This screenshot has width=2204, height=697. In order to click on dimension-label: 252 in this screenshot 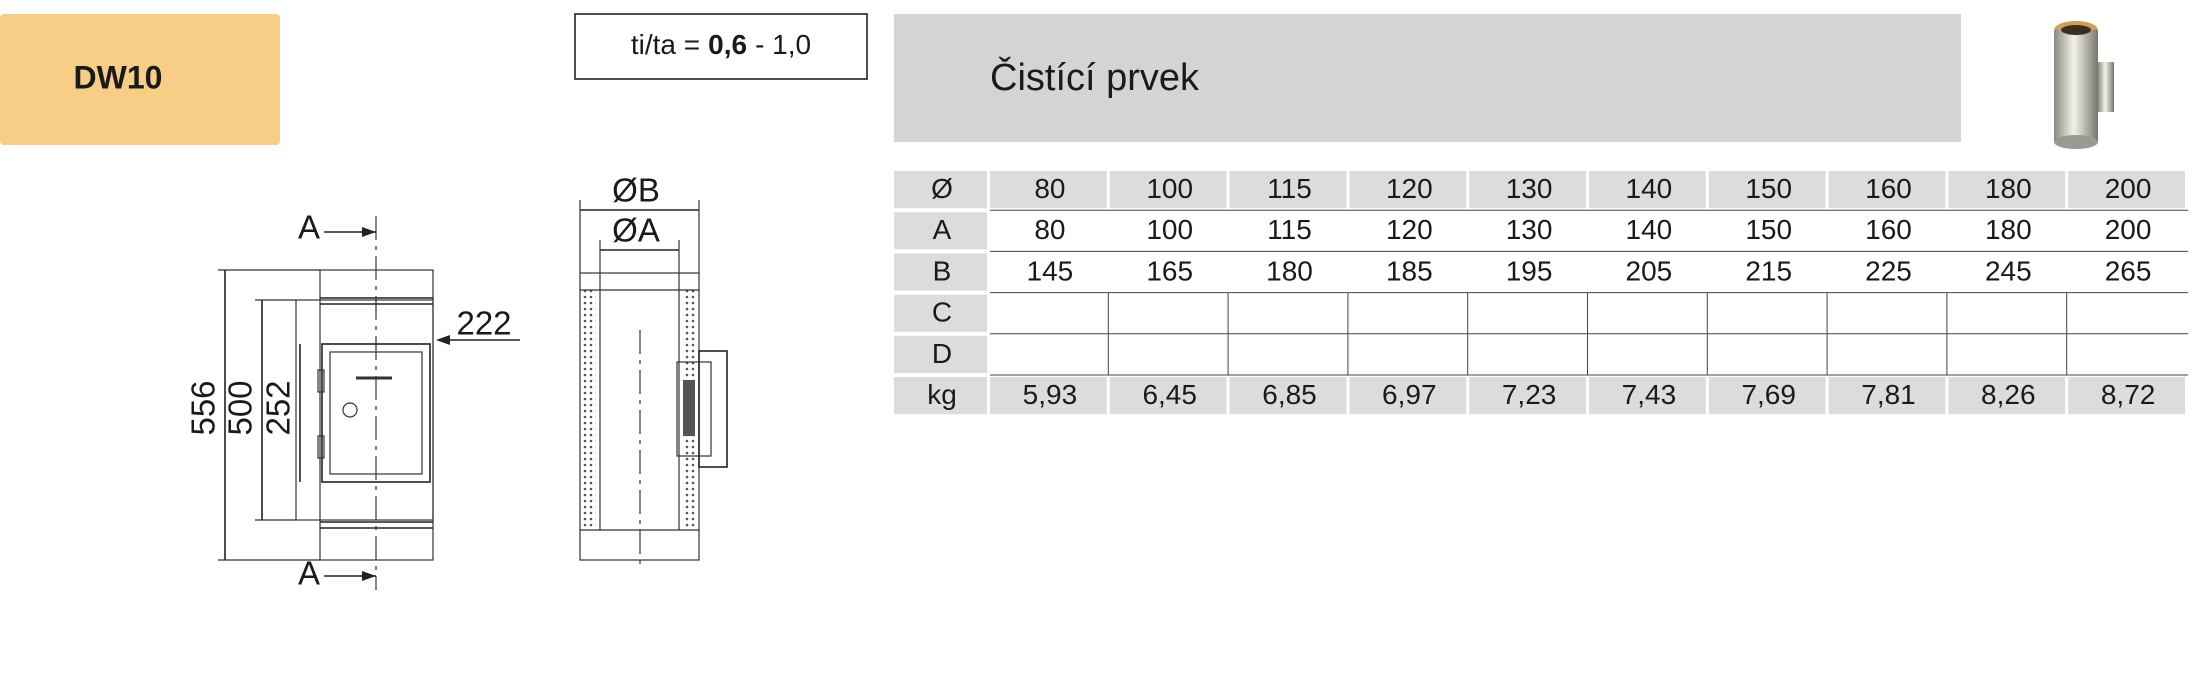, I will do `click(278, 407)`.